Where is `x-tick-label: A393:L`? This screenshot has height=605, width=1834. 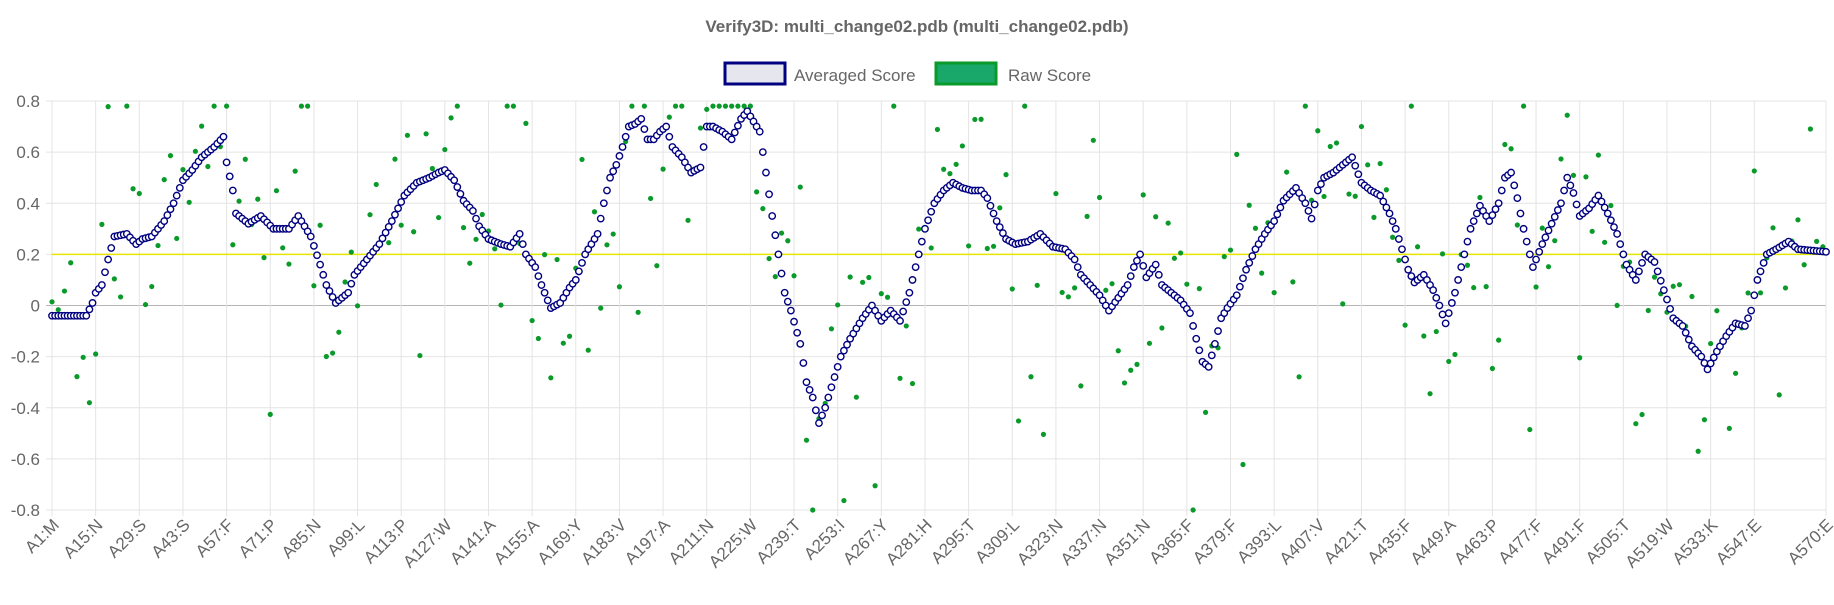
x-tick-label: A393:L is located at coordinates (1259, 541).